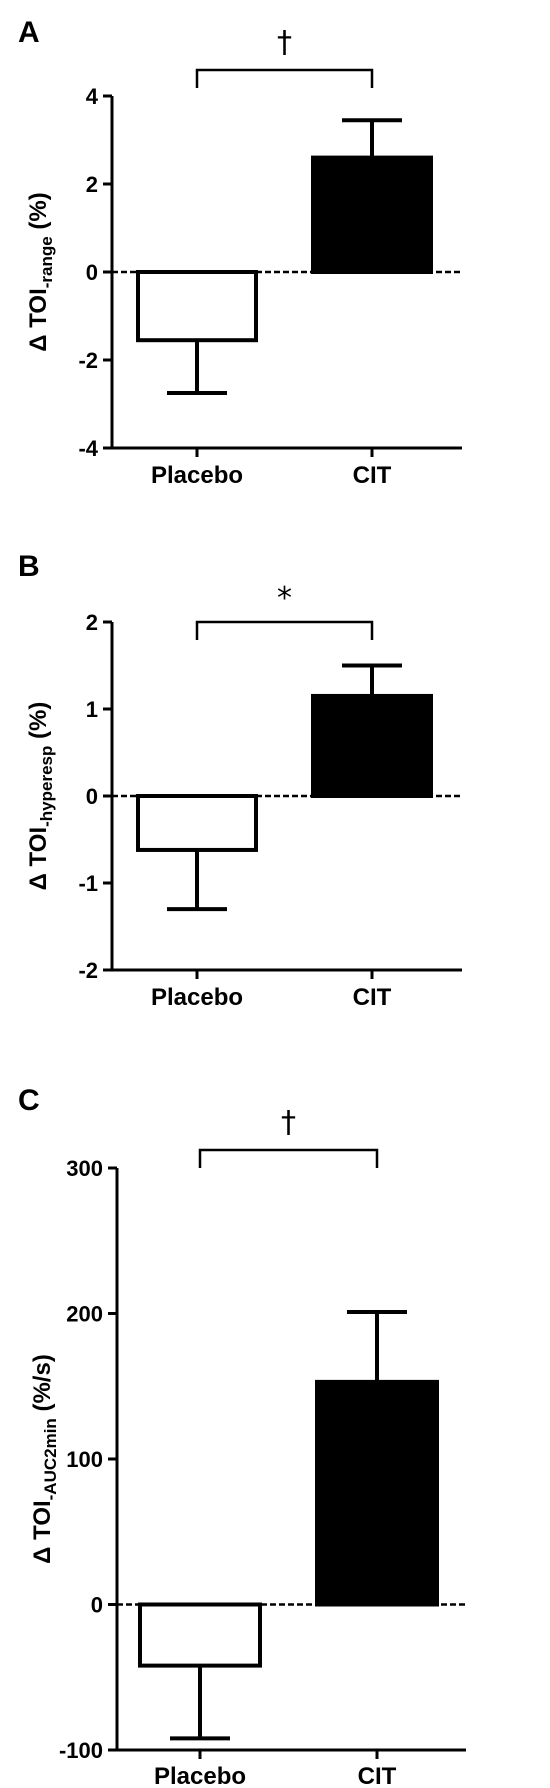 The height and width of the screenshot is (1788, 550). What do you see at coordinates (84, 1168) in the screenshot?
I see `y-tick-label: 300` at bounding box center [84, 1168].